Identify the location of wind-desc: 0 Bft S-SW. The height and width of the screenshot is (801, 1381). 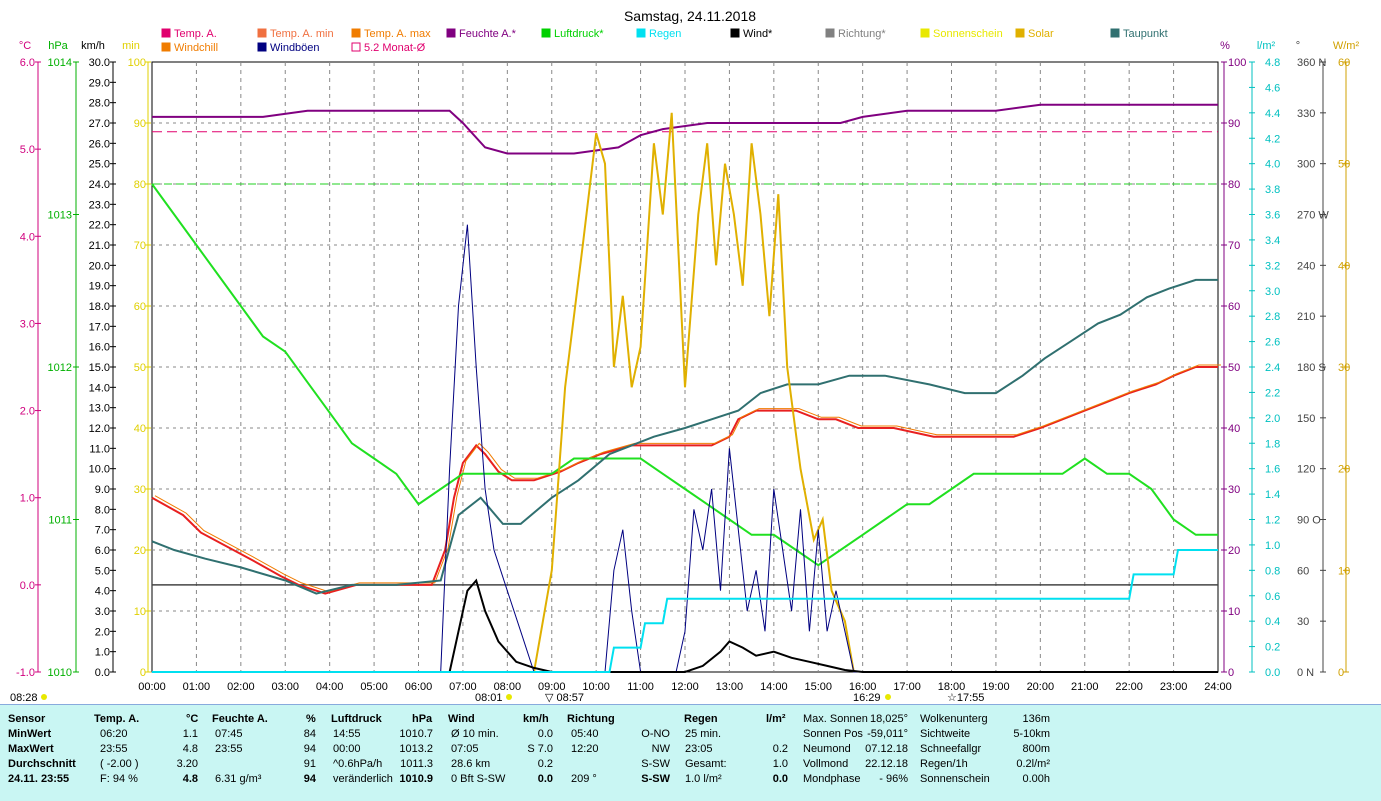
(478, 779).